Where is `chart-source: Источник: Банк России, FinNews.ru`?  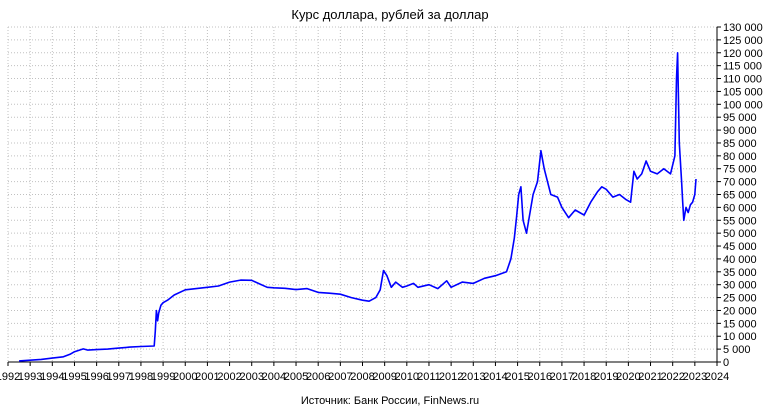
chart-source: Источник: Банк России, FinNews.ru is located at coordinates (390, 401).